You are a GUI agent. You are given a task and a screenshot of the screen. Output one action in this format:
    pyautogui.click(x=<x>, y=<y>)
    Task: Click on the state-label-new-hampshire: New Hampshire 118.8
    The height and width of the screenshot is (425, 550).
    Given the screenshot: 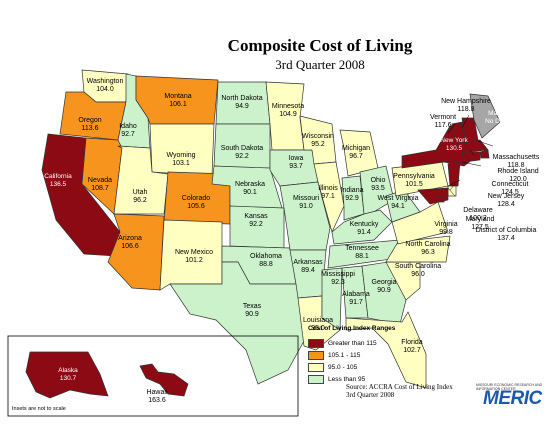 What is the action you would take?
    pyautogui.click(x=466, y=105)
    